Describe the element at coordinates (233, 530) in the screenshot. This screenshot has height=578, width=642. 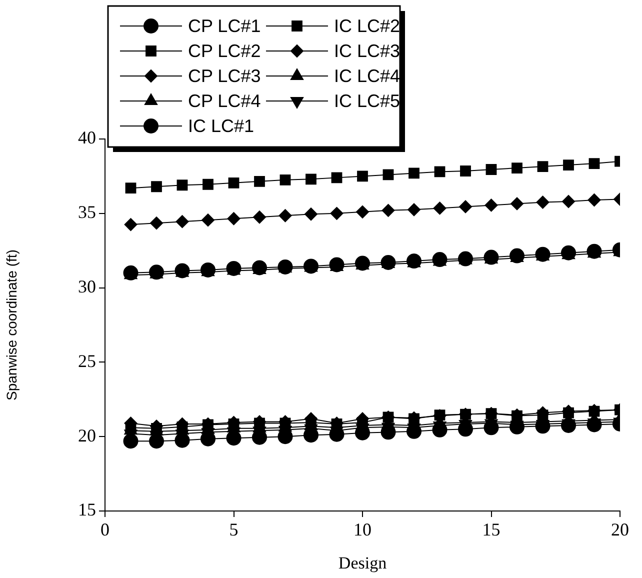
I see `x-tick-label: 5` at that location.